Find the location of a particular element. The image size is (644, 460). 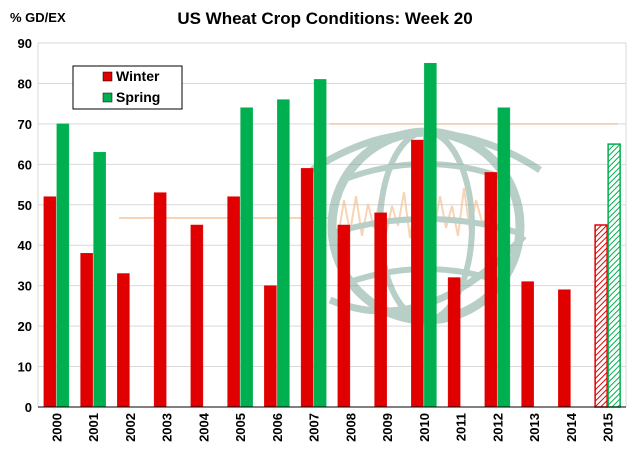

bar-winter-2013 is located at coordinates (527, 344).